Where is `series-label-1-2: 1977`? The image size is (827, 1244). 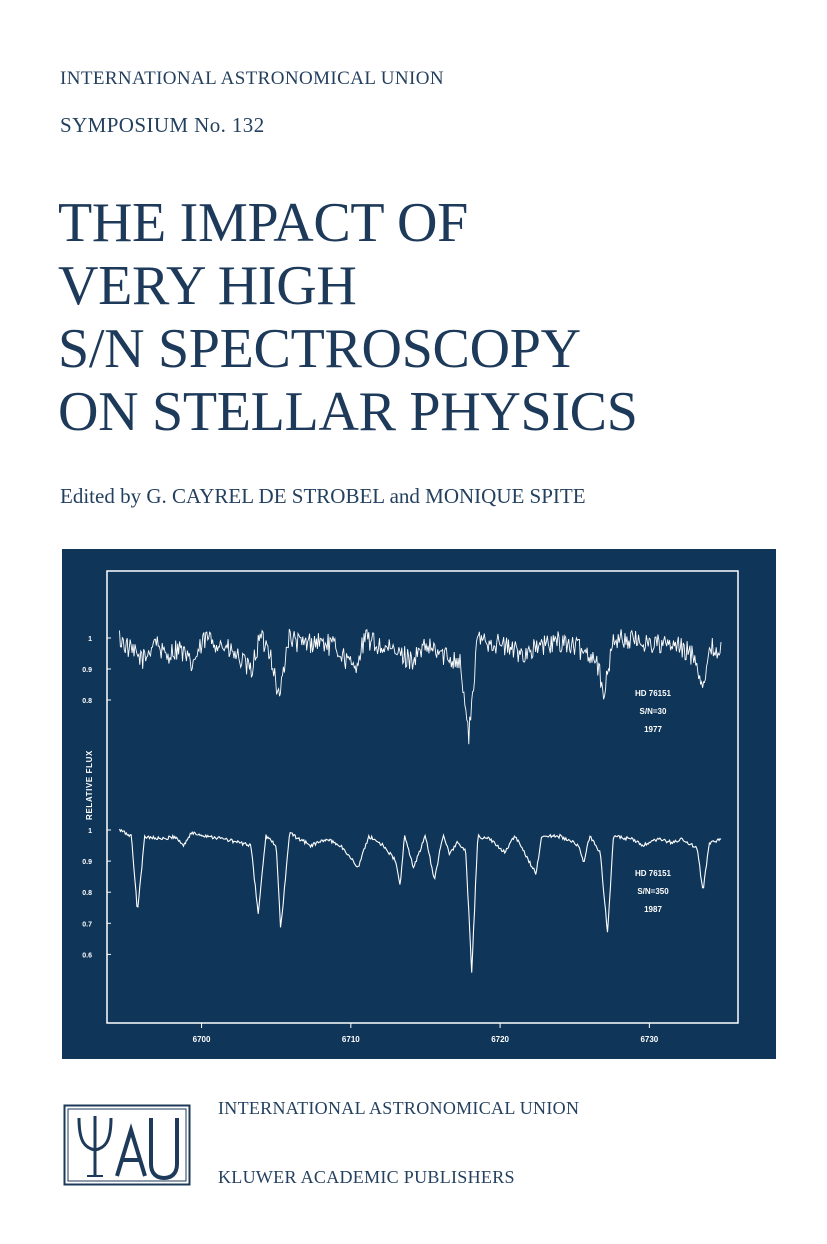
series-label-1-2: 1977 is located at coordinates (653, 729).